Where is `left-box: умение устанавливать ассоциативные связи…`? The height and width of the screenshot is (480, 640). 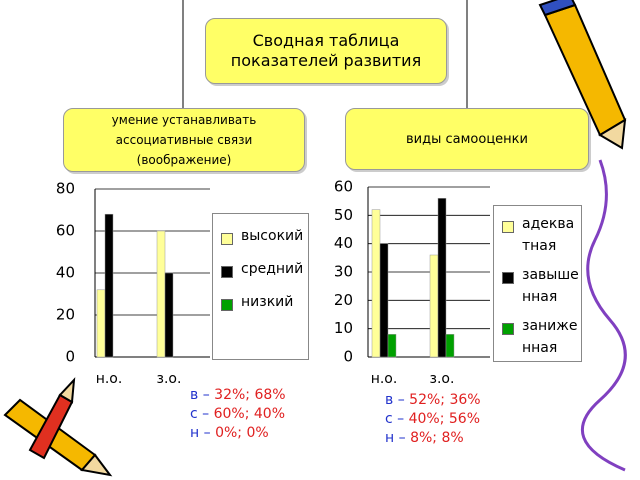 left-box: умение устанавливать ассоциативные связи… is located at coordinates (184, 140).